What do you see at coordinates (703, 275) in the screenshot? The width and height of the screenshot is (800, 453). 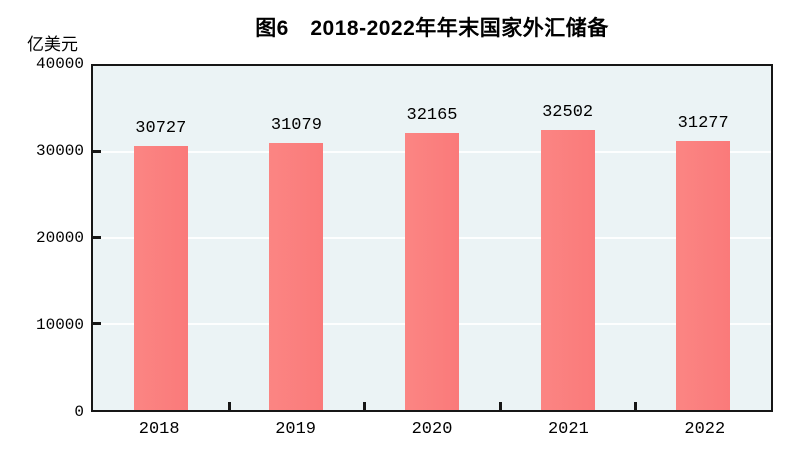 I see `bar-2022` at bounding box center [703, 275].